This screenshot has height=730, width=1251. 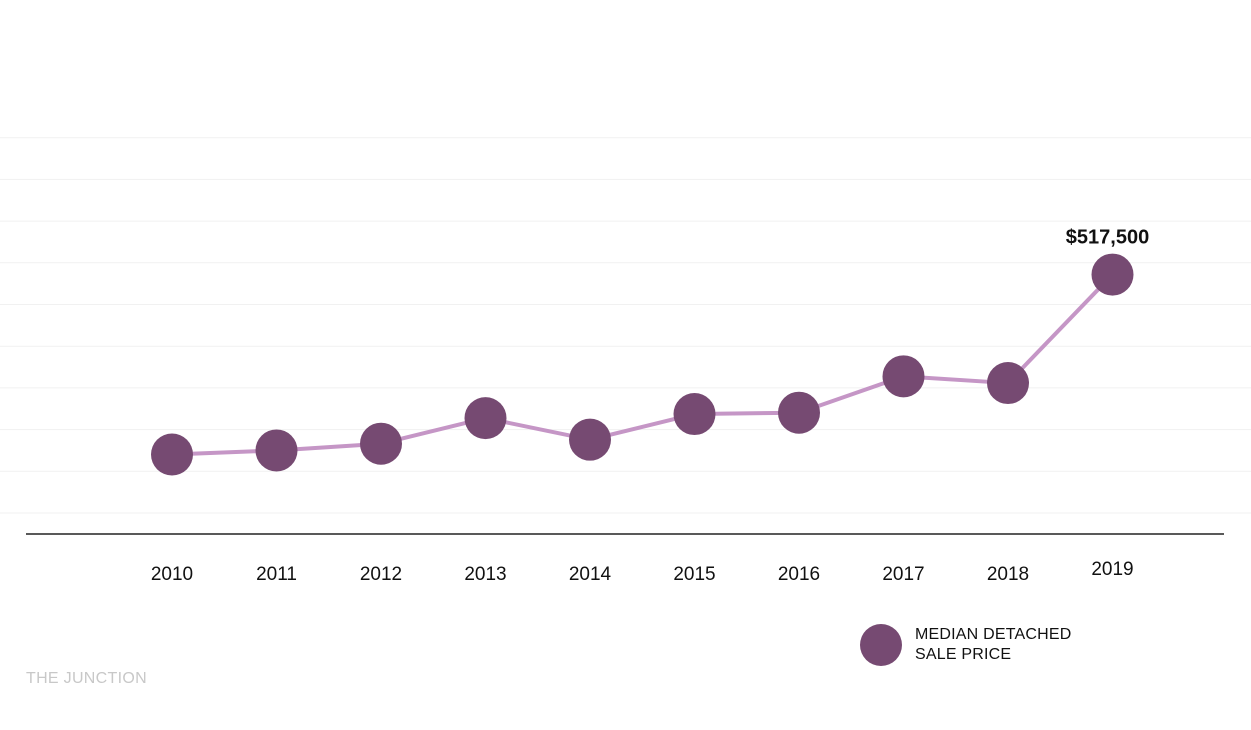 I want to click on data-point-2018, so click(x=1008, y=383).